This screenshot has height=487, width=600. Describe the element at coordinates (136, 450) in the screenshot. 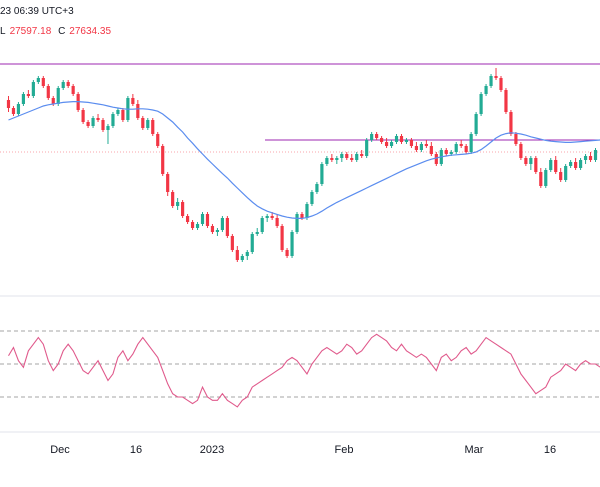

I see `x-tick-label: 16` at that location.